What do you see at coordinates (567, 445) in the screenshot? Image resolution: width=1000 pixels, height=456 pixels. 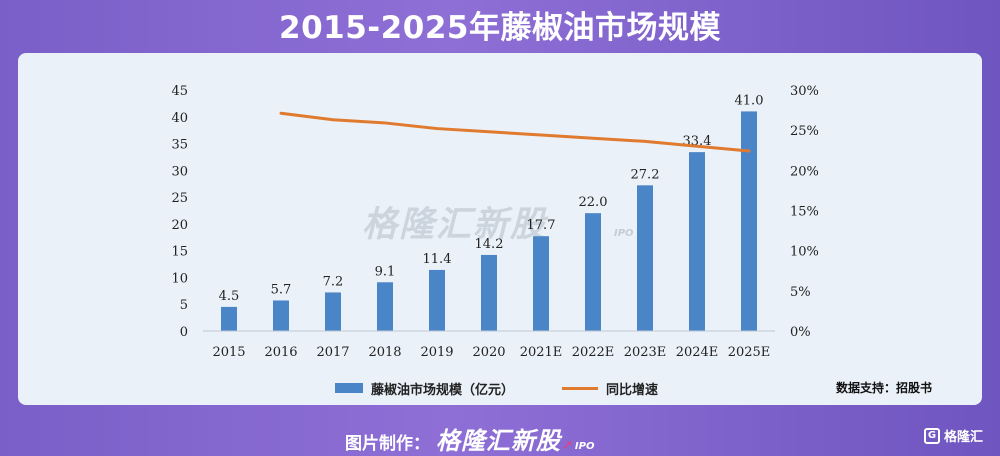 I see `arrow-icon: ➚` at bounding box center [567, 445].